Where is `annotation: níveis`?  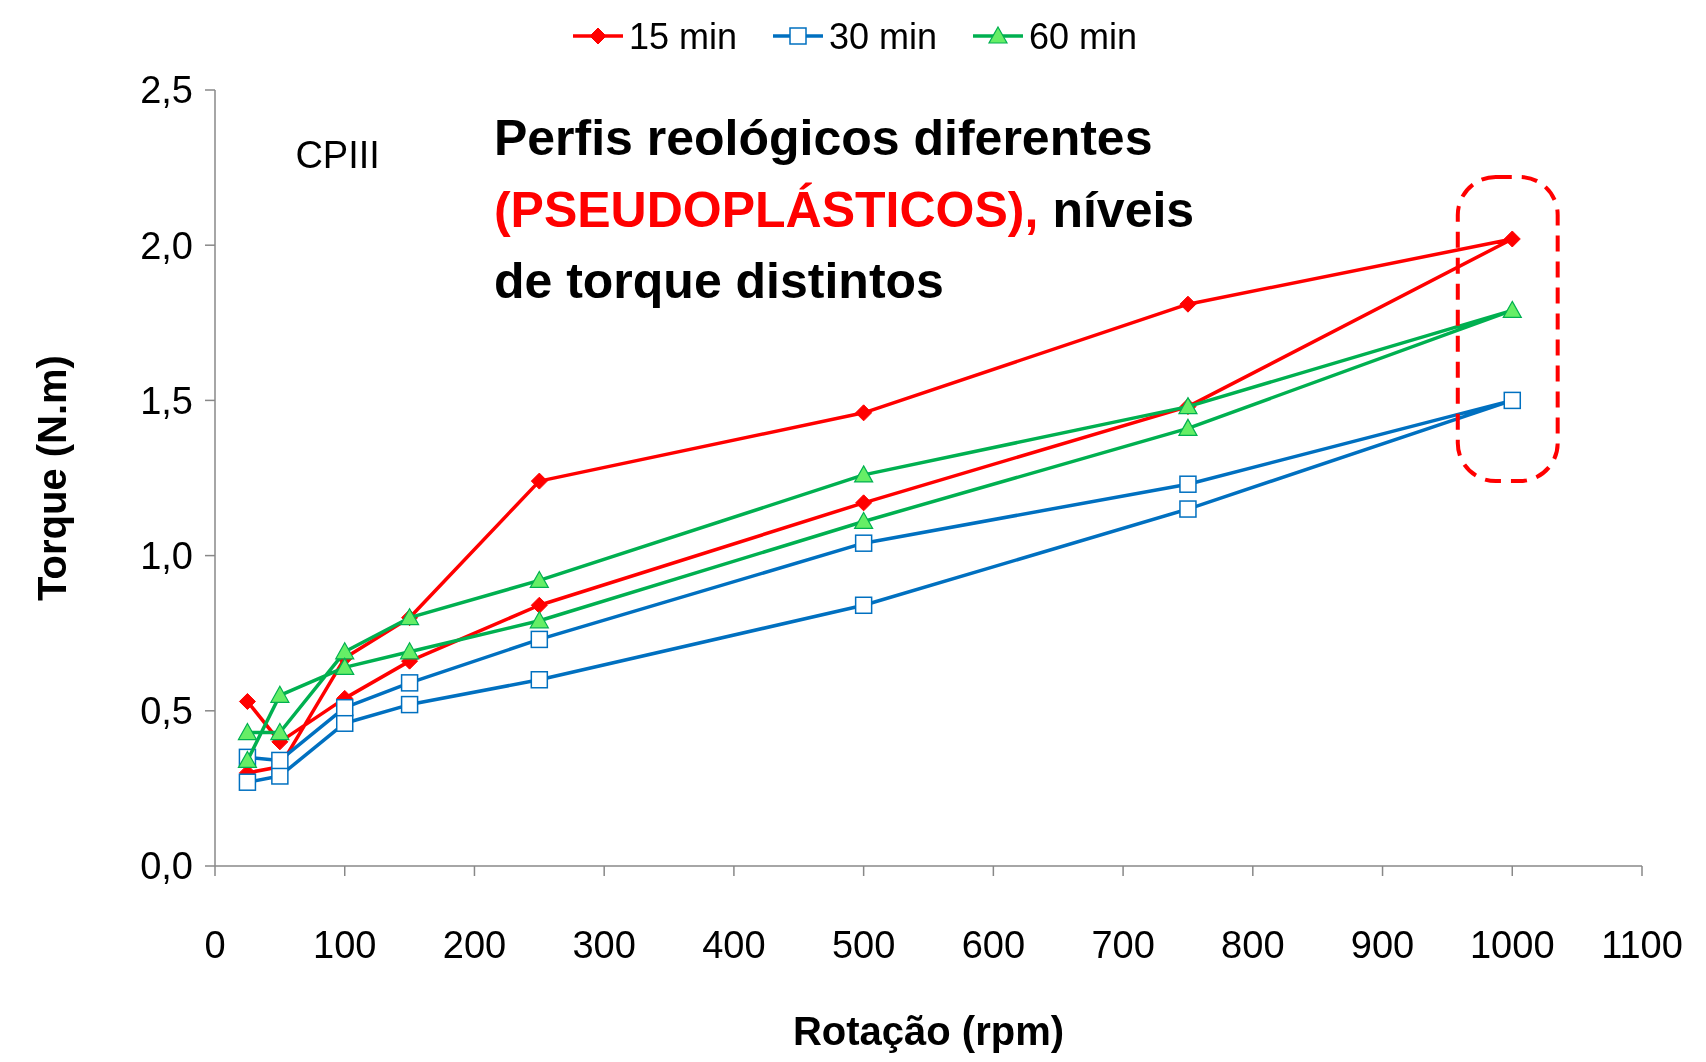 annotation: níveis is located at coordinates (1123, 209).